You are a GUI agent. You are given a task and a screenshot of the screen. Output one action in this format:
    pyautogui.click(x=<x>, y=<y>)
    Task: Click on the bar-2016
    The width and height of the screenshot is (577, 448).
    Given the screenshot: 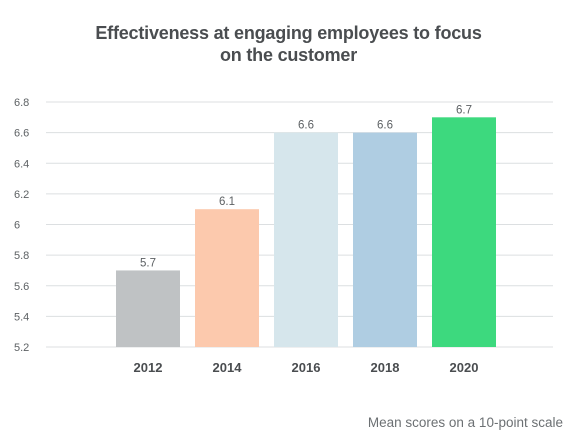 What is the action you would take?
    pyautogui.click(x=306, y=239)
    